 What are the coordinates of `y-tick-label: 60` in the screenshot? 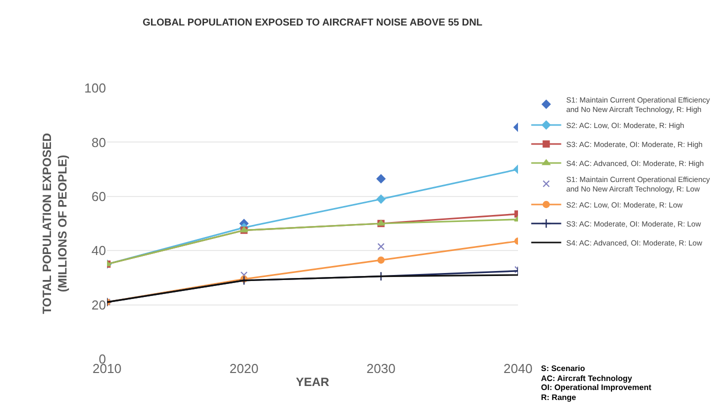 It's located at (99, 196).